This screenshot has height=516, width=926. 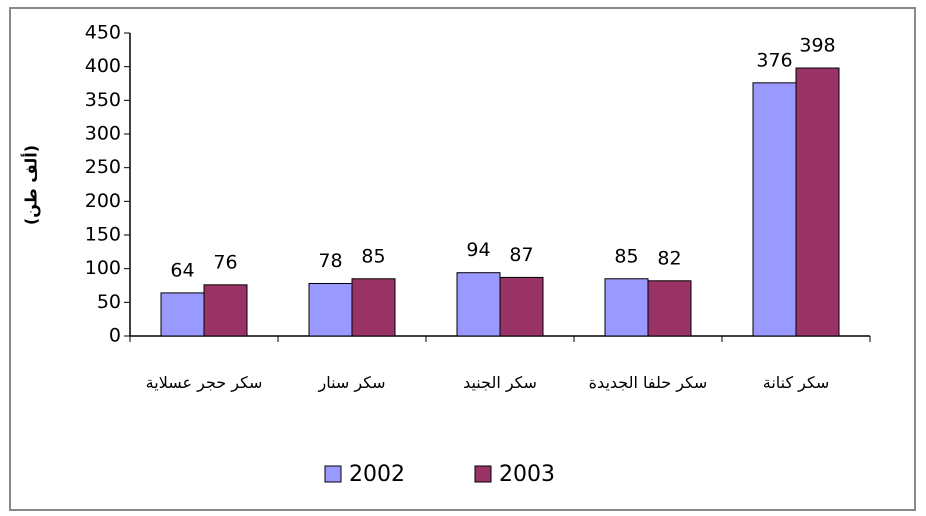 I want to click on y-tick-label: 0, so click(x=115, y=336).